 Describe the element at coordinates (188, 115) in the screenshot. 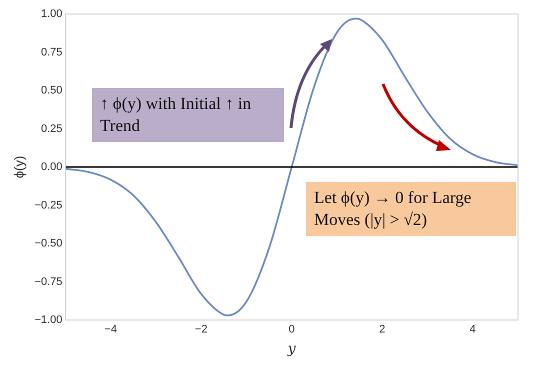

I see `annotation: ↑ ϕ(y) with Initial ↑ in Trend` at that location.